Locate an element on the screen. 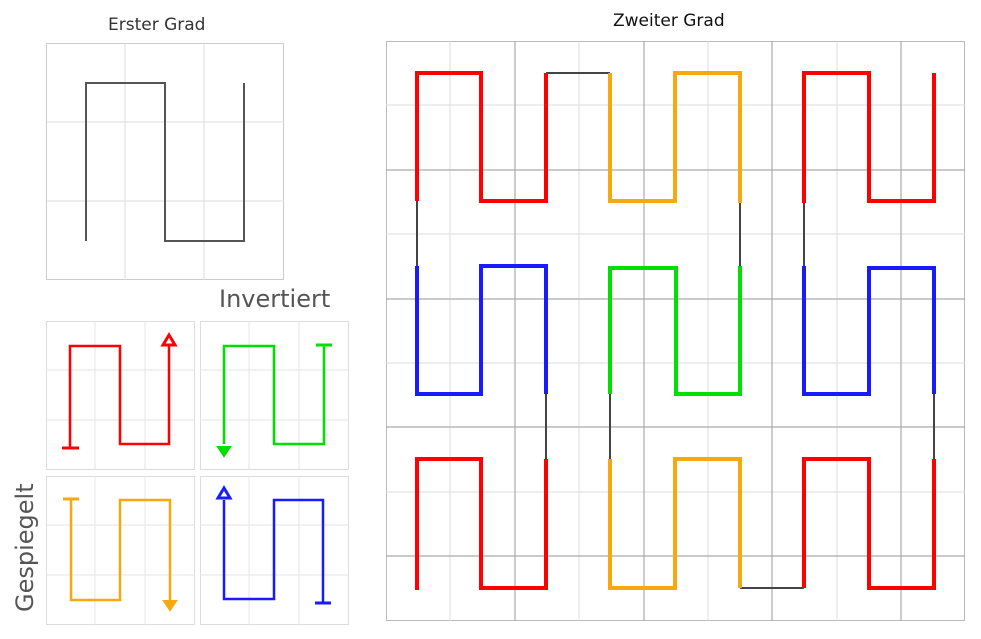  red-curve is located at coordinates (119, 396).